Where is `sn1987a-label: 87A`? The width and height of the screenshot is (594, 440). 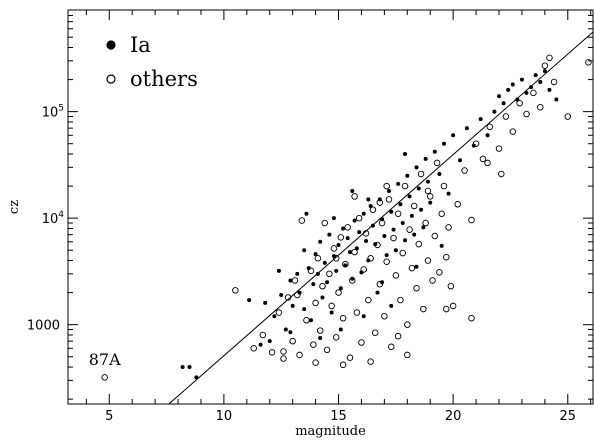 sn1987a-label: 87A is located at coordinates (105, 359).